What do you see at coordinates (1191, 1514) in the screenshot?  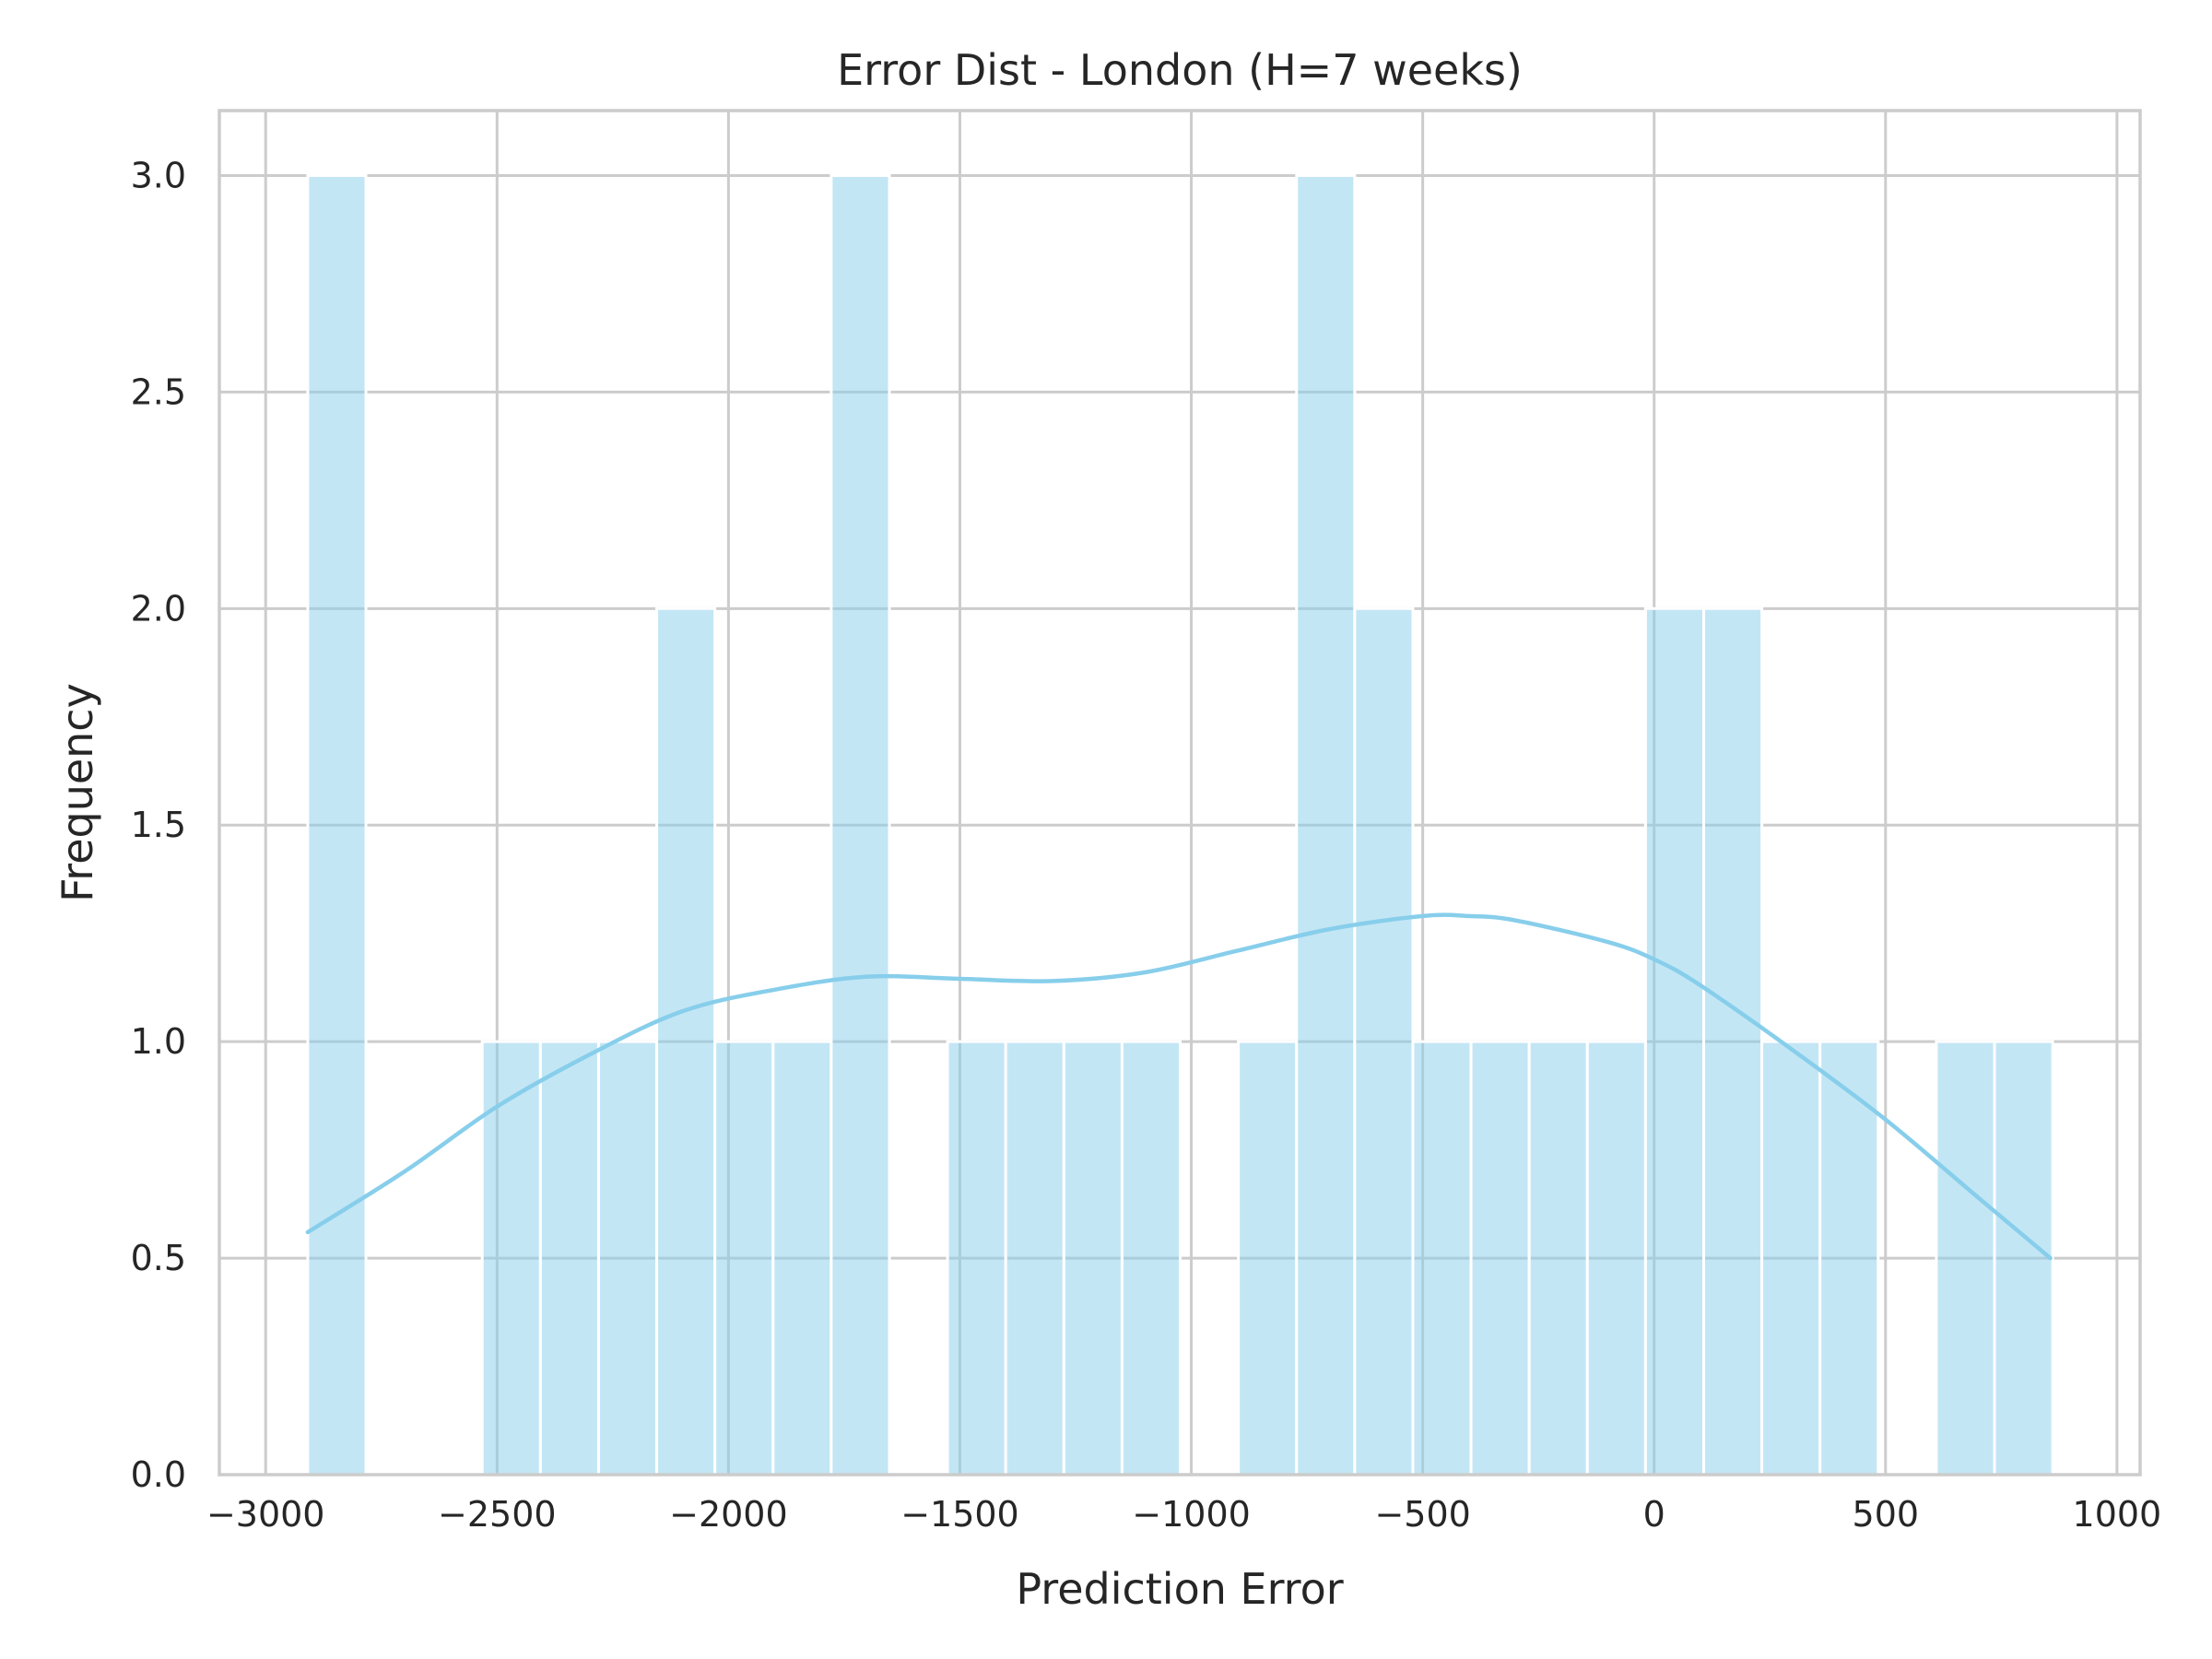 I see `x-tick-label: −1000` at bounding box center [1191, 1514].